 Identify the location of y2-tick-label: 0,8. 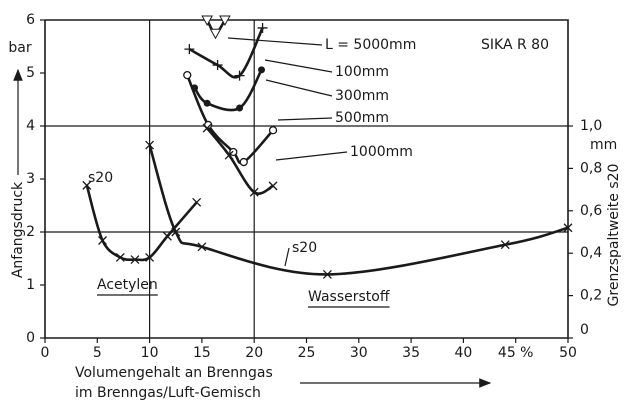
(591, 168).